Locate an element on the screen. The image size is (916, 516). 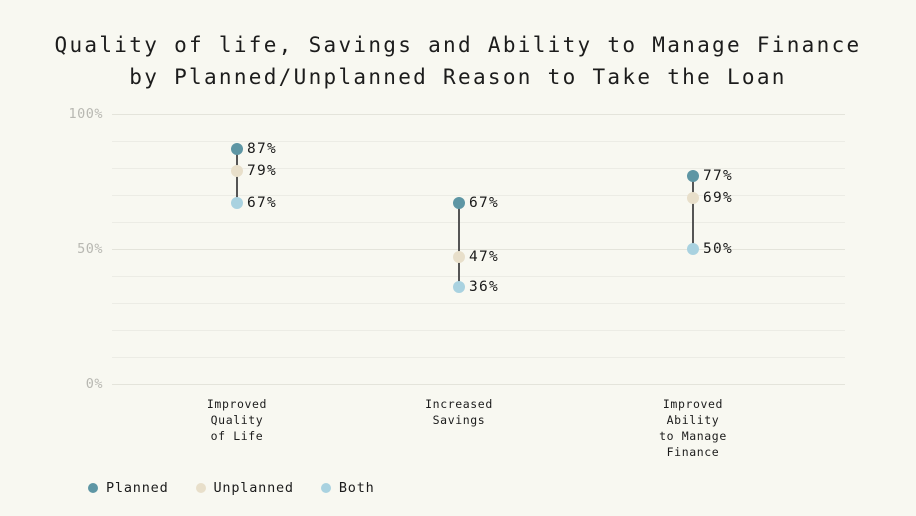
value-label: 77% is located at coordinates (718, 176).